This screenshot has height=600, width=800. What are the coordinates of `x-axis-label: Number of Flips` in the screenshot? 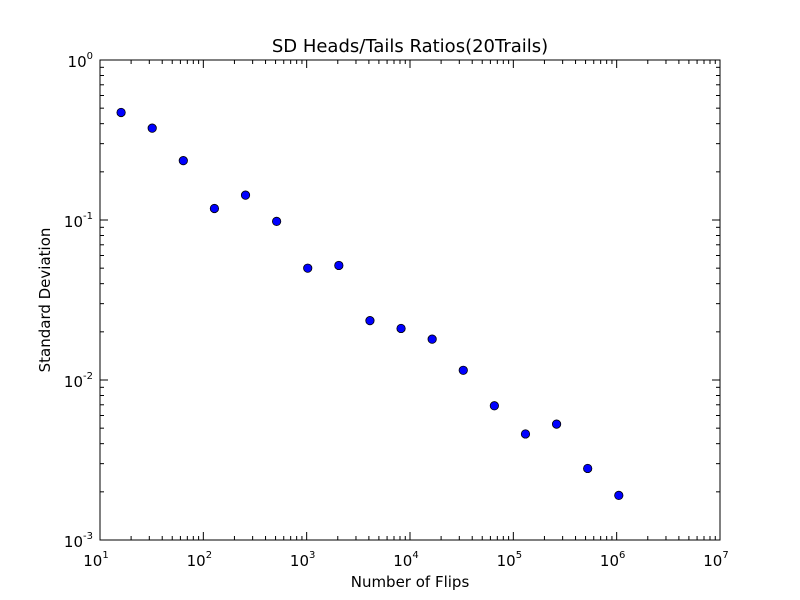 It's located at (410, 582).